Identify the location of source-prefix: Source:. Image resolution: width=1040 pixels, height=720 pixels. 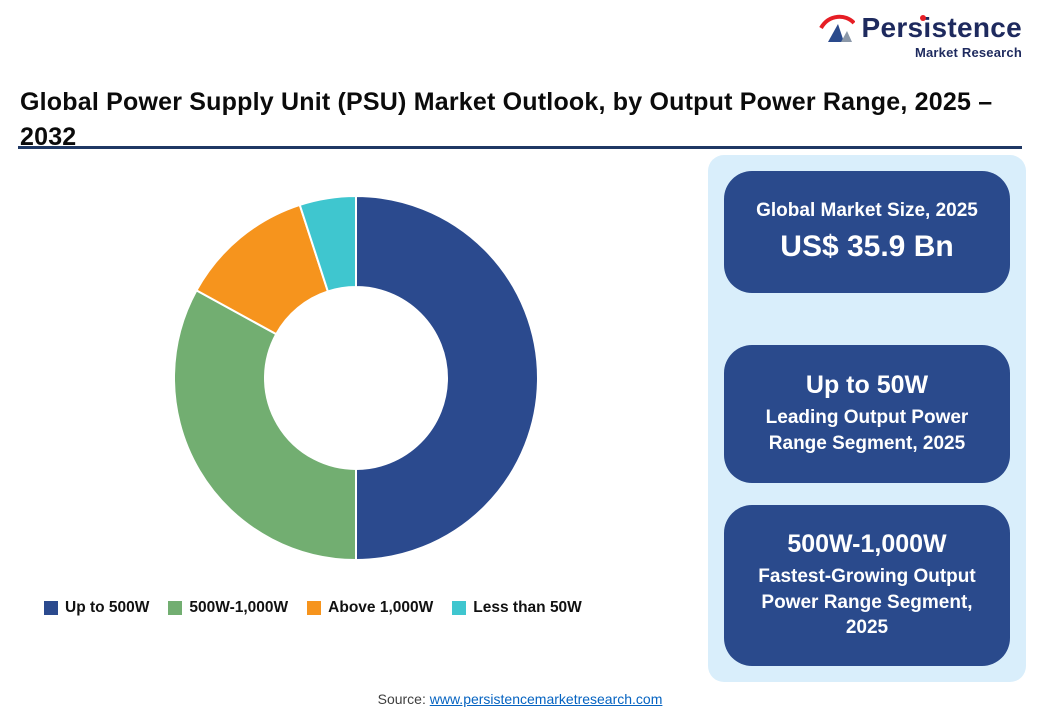
(403, 699).